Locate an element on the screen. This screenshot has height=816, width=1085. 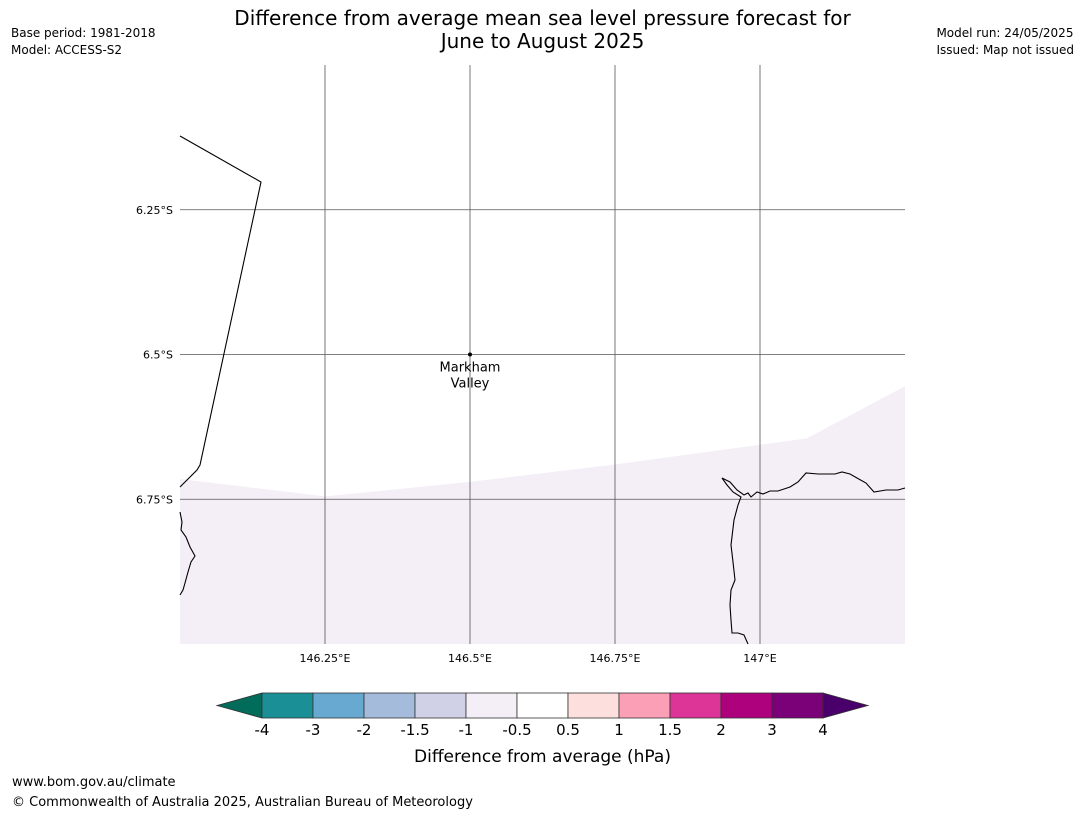
footer-url: www.bom.gov.au/climate is located at coordinates (94, 782).